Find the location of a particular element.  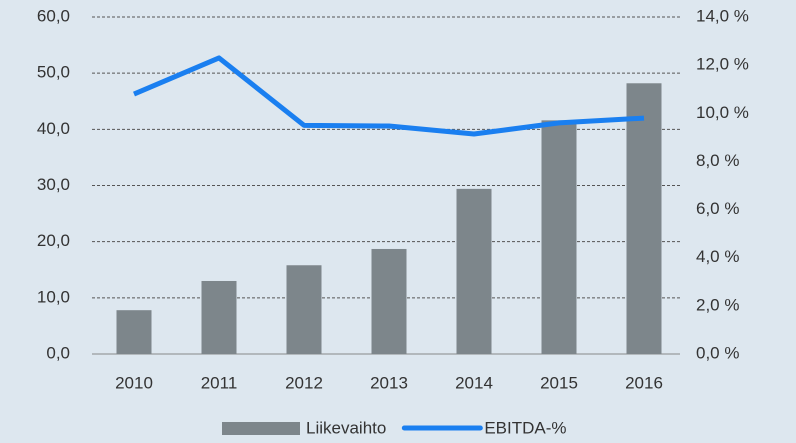

y2-tick-label: 10,0 % is located at coordinates (722, 112).